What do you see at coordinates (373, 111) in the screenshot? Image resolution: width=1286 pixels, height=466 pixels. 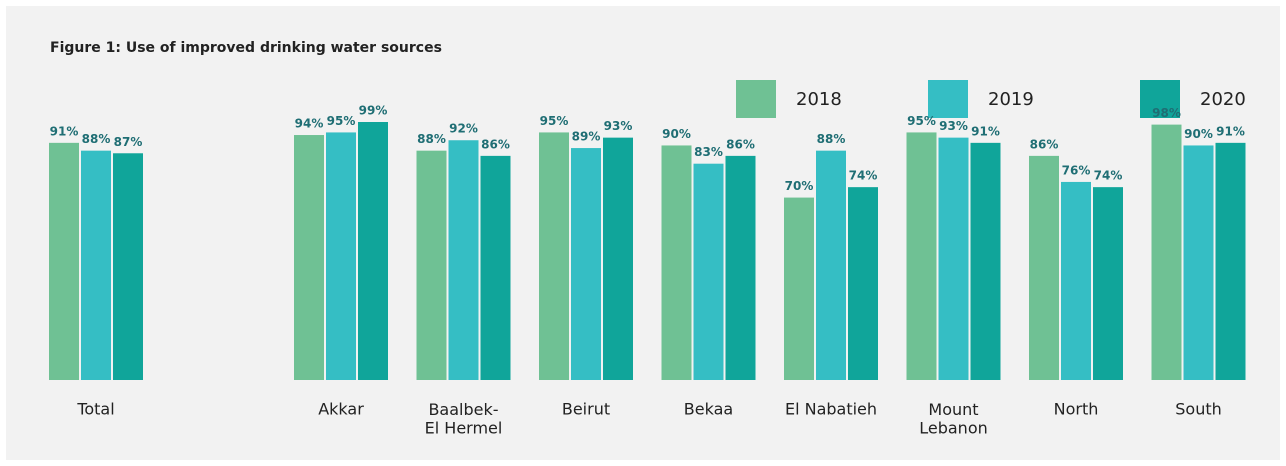 I see `value-label: 99%` at bounding box center [373, 111].